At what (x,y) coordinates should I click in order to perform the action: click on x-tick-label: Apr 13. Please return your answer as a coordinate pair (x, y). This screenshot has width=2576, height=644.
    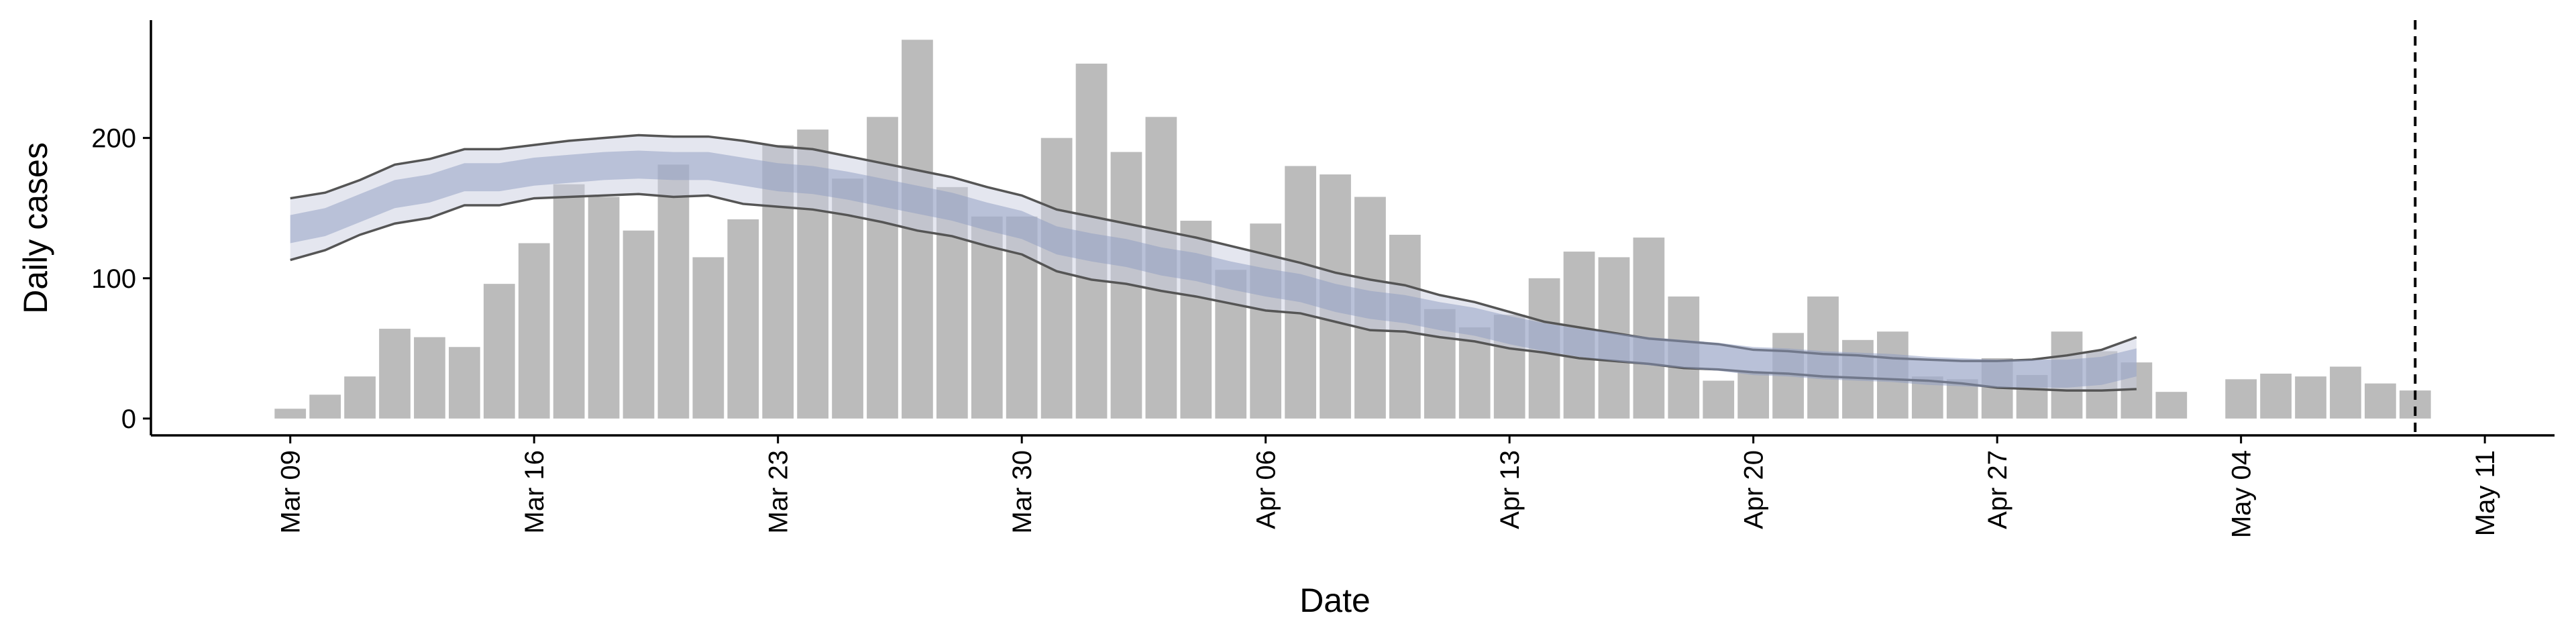
    Looking at the image, I should click on (1510, 489).